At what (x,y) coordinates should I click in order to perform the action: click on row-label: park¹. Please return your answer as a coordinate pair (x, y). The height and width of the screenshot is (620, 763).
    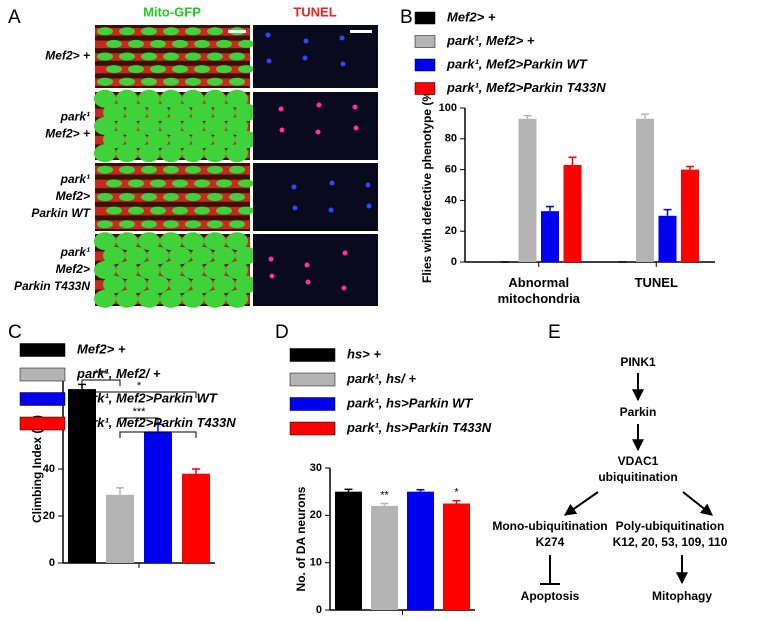
    Looking at the image, I should click on (75, 252).